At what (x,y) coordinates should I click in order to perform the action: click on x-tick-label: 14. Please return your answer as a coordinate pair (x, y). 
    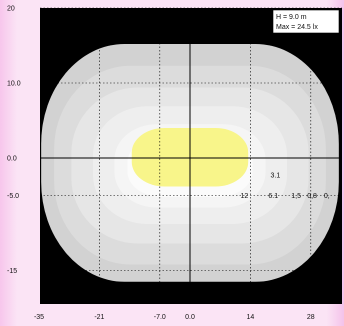
    Looking at the image, I should click on (251, 317).